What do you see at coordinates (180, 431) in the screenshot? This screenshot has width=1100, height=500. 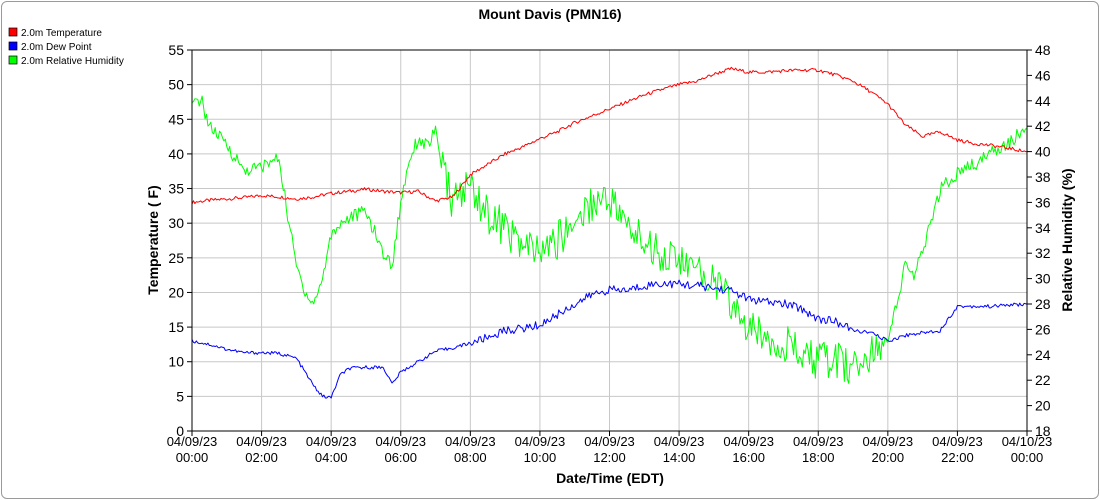 I see `y-left-tick-label: 0` at bounding box center [180, 431].